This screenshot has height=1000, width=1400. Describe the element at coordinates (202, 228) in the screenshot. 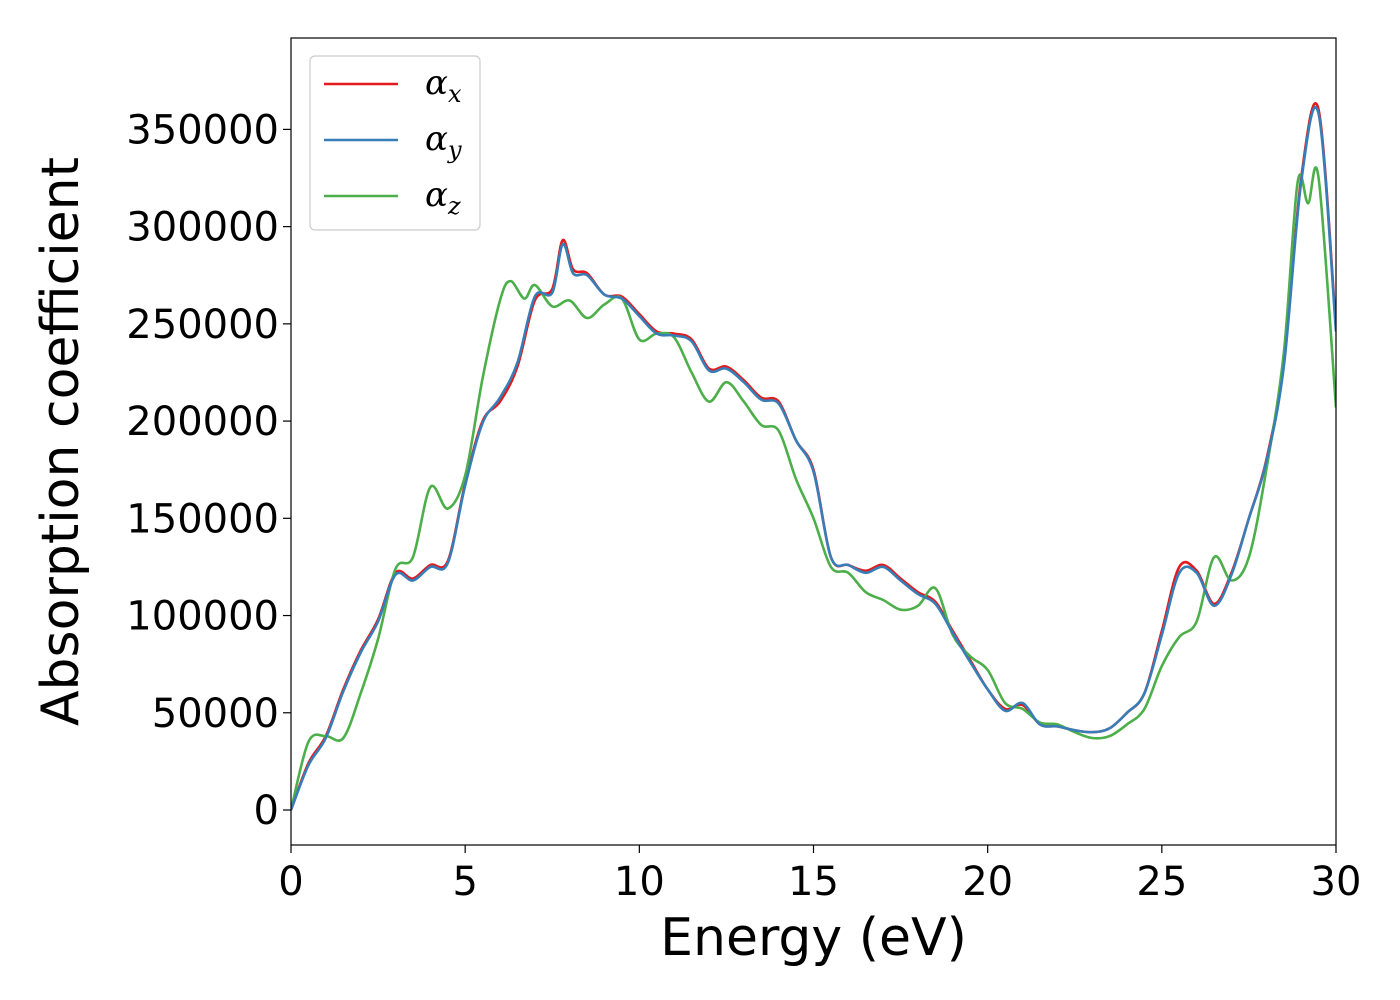

I see `y-tick-label: 300000` at that location.